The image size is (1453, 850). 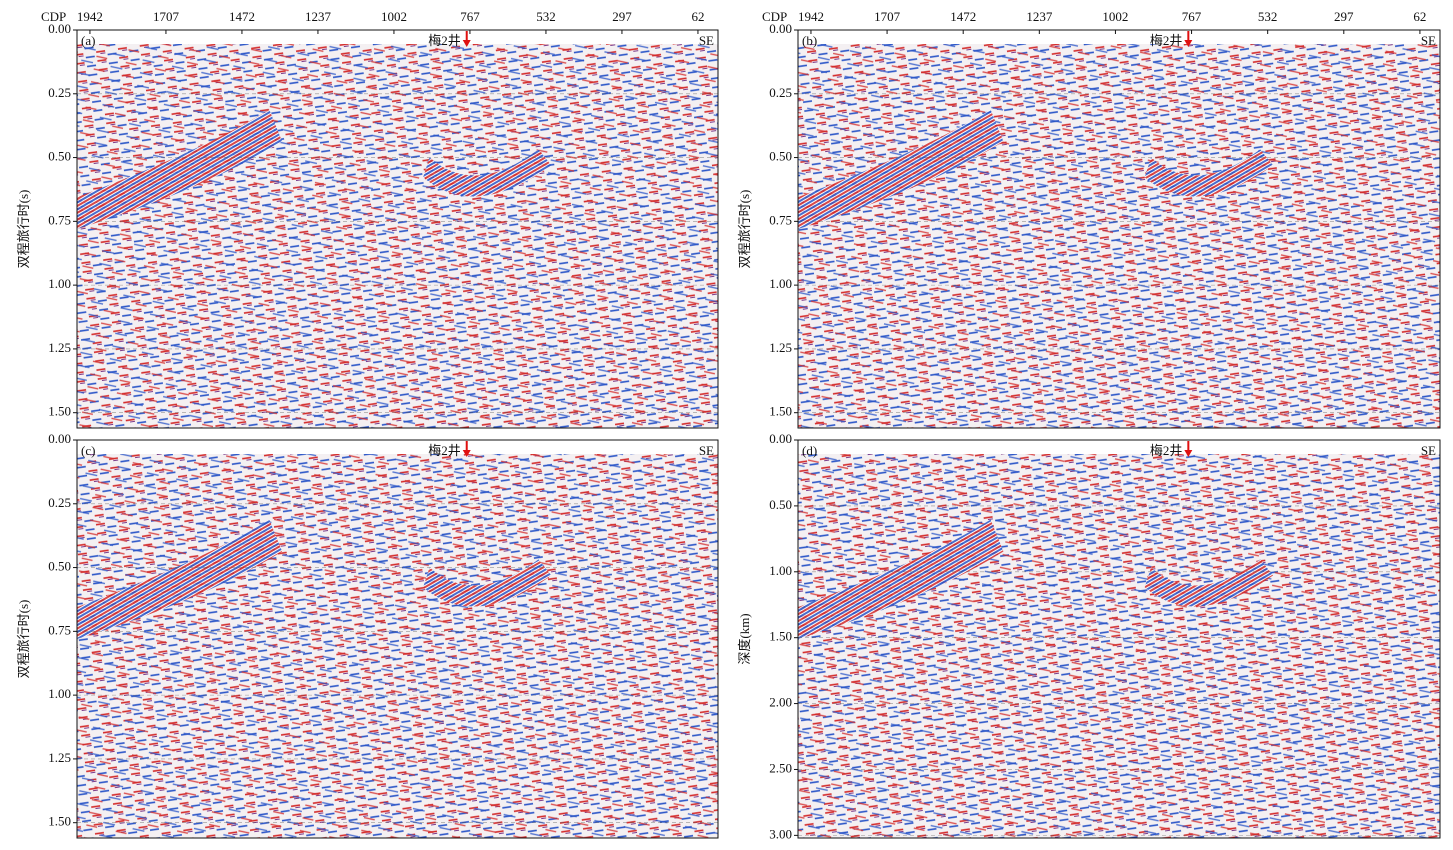 What do you see at coordinates (88, 40) in the screenshot?
I see `panel-label: (a)` at bounding box center [88, 40].